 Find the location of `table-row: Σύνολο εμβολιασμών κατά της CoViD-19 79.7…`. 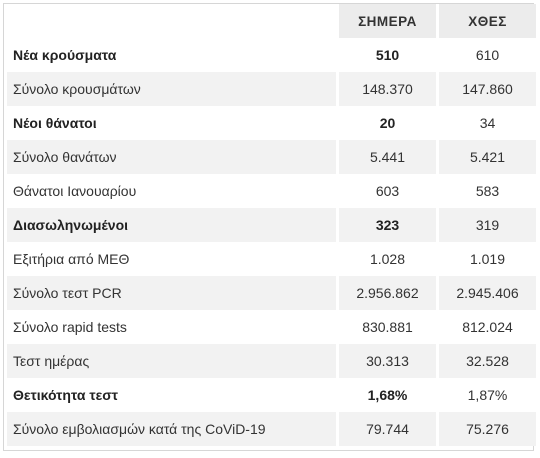

table-row: Σύνολο εμβολιασμών κατά της CoViD-19 79.7… is located at coordinates (271, 429).